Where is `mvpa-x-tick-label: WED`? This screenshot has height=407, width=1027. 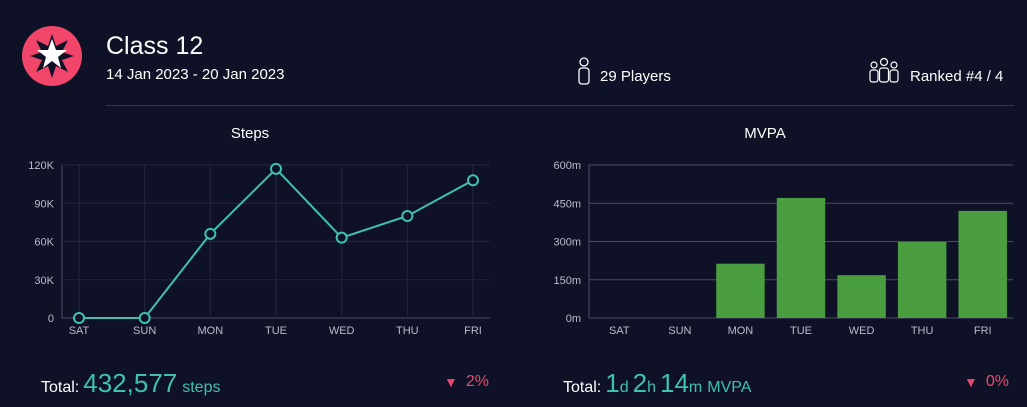
mvpa-x-tick-label: WED is located at coordinates (862, 331).